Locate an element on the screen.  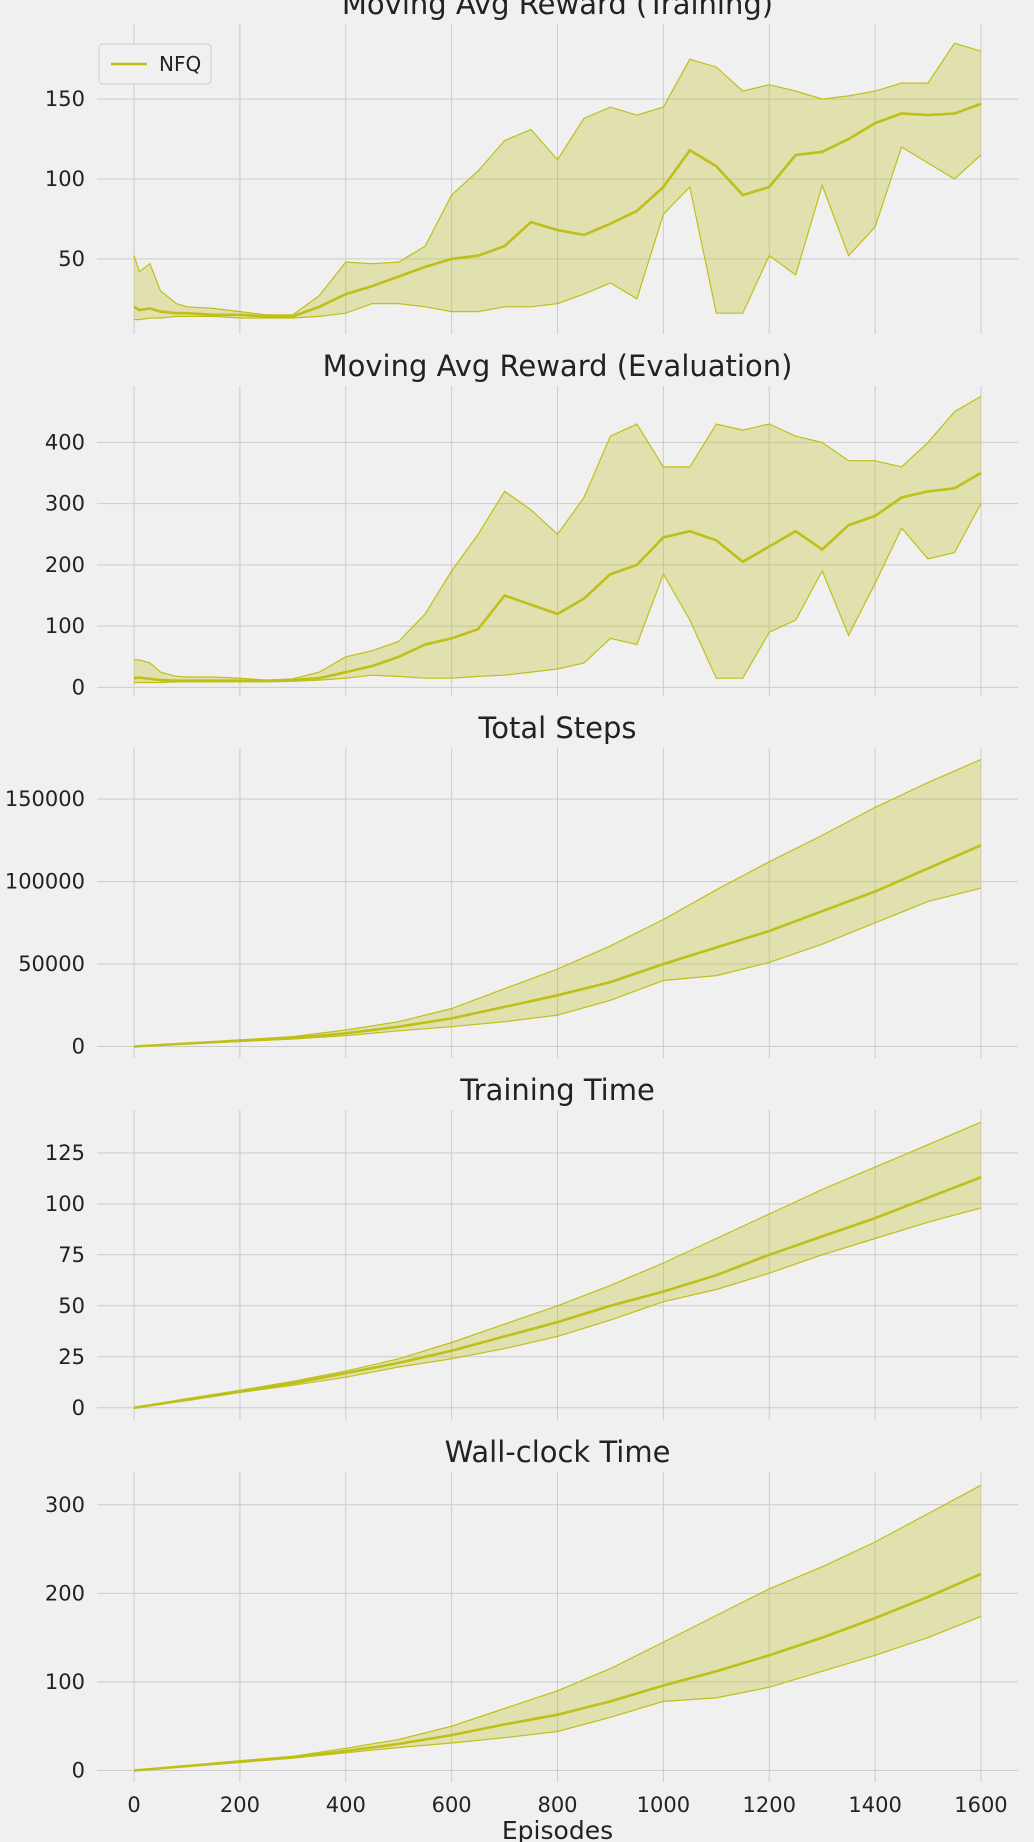
x-tick-label: 1200 is located at coordinates (768, 1805).